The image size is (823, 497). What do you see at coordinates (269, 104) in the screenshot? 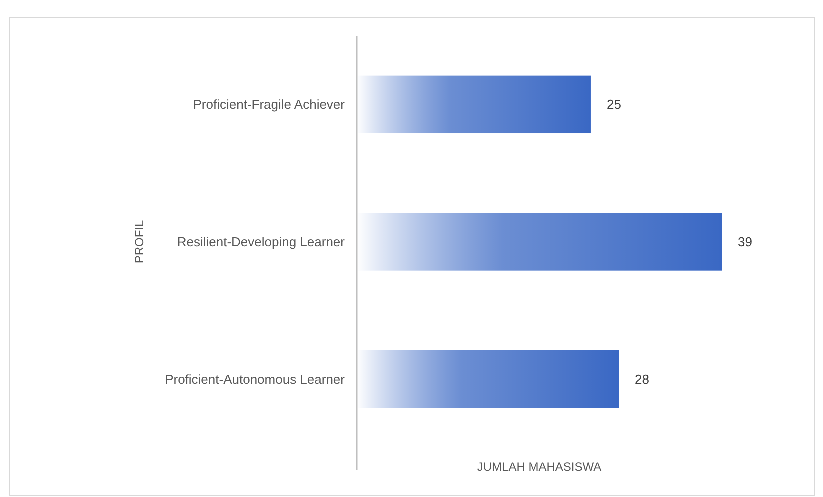
I see `y-tick-label: Proficient-Fragile Achiever` at bounding box center [269, 104].